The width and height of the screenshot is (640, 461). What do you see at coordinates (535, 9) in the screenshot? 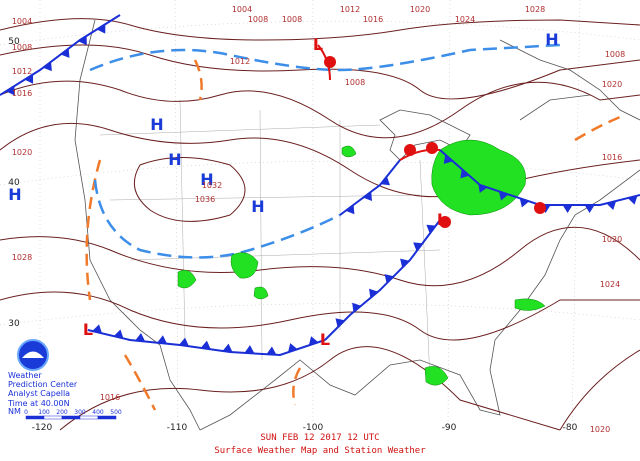
I see `isobar-label: 1028` at bounding box center [535, 9].